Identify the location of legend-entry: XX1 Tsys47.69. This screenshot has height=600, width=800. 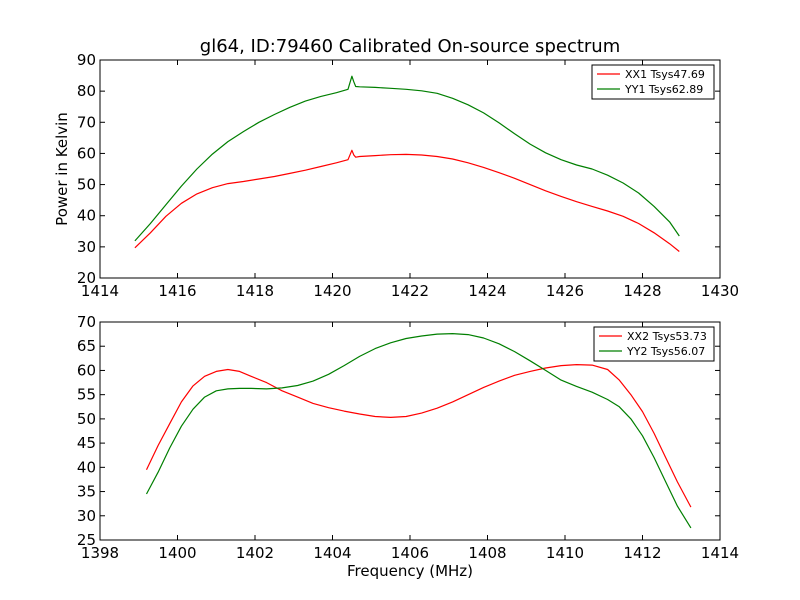
(665, 74).